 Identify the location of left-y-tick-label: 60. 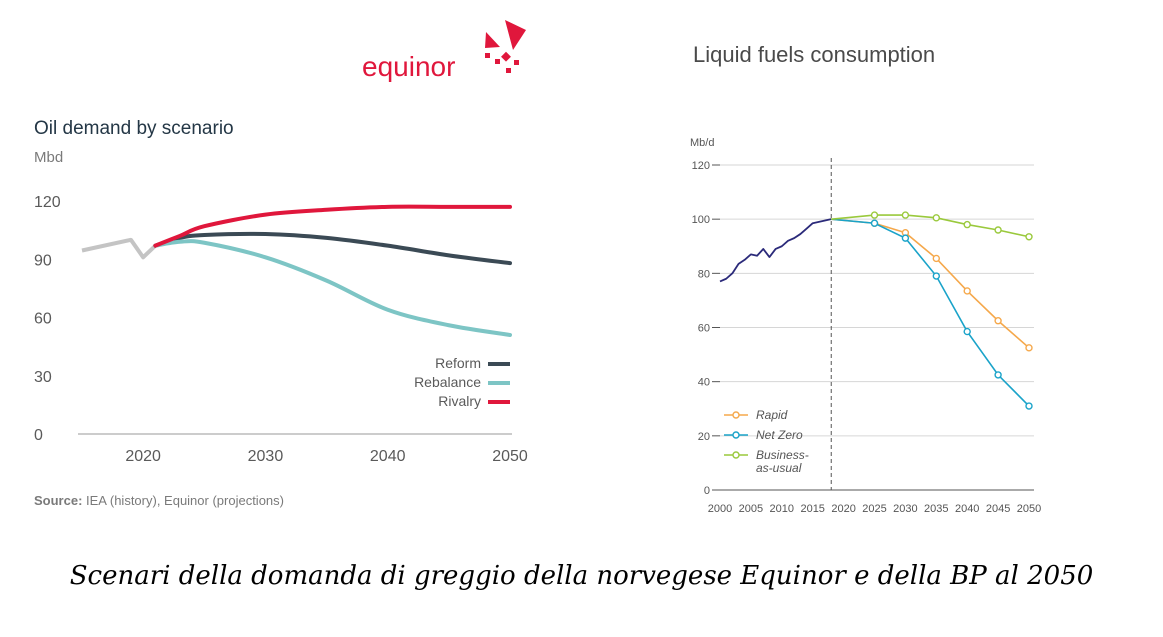
(43, 319).